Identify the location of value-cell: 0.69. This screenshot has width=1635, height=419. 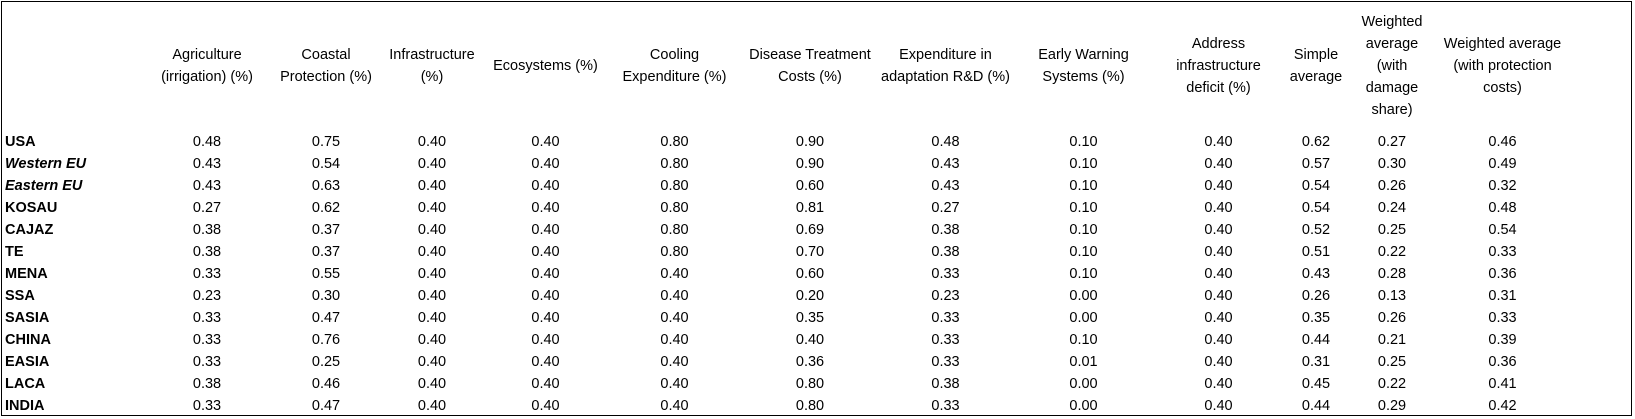
(810, 230).